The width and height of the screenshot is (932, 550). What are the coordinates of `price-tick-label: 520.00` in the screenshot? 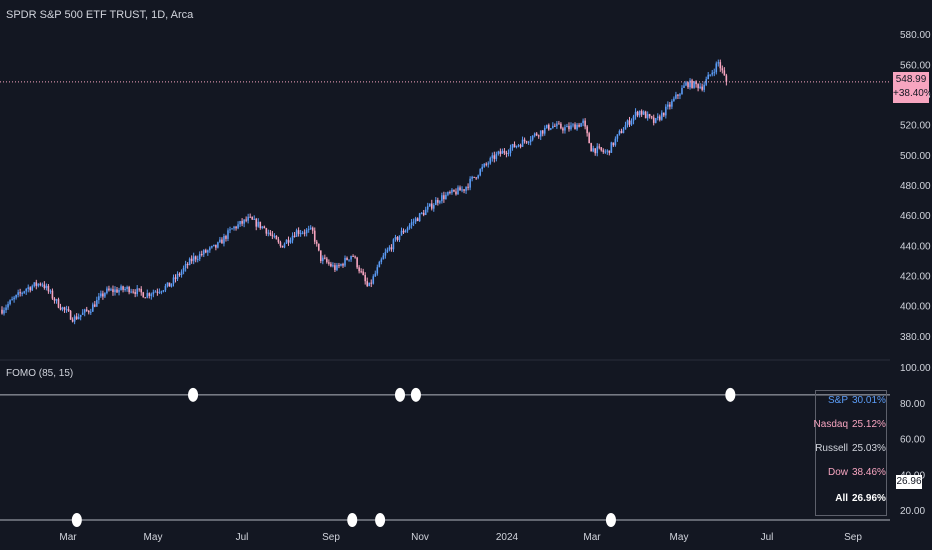 It's located at (915, 126).